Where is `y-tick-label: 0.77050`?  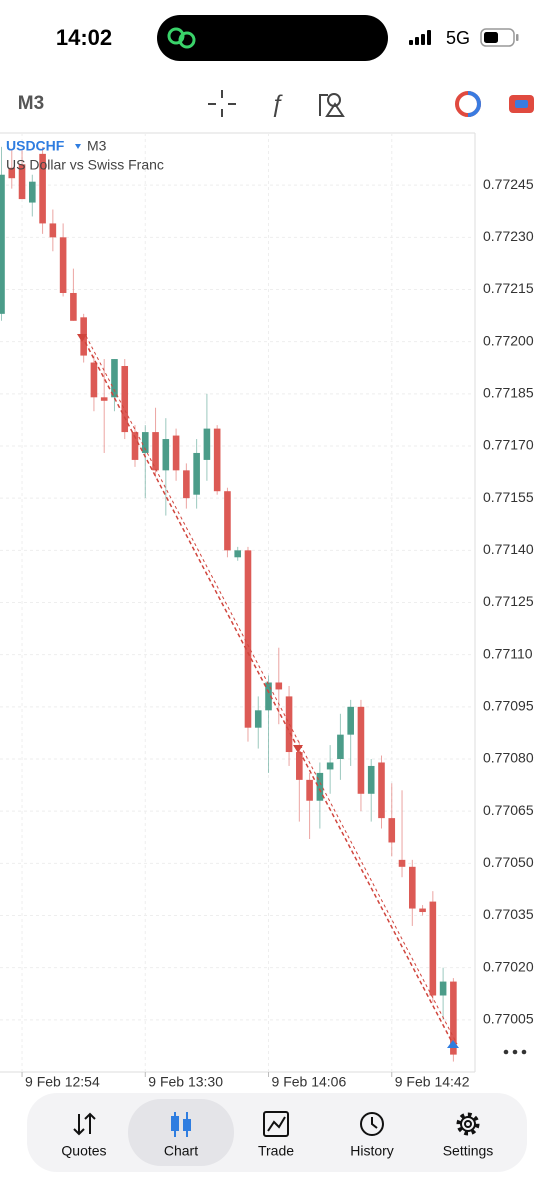 y-tick-label: 0.77050 is located at coordinates (508, 862).